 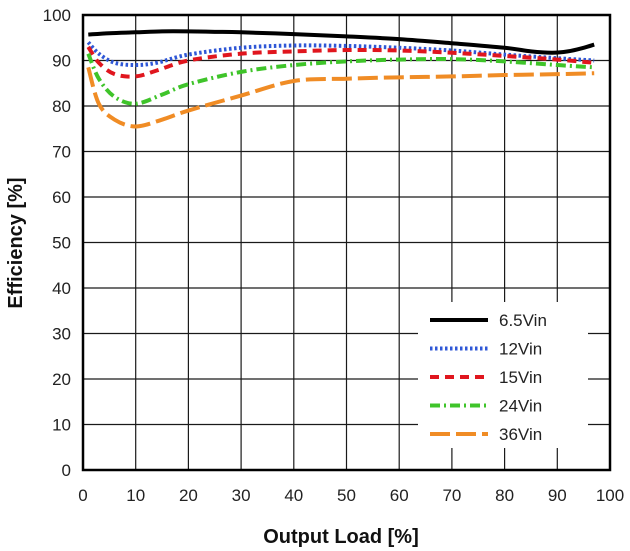 What do you see at coordinates (451, 495) in the screenshot?
I see `x-tick-label: 70` at bounding box center [451, 495].